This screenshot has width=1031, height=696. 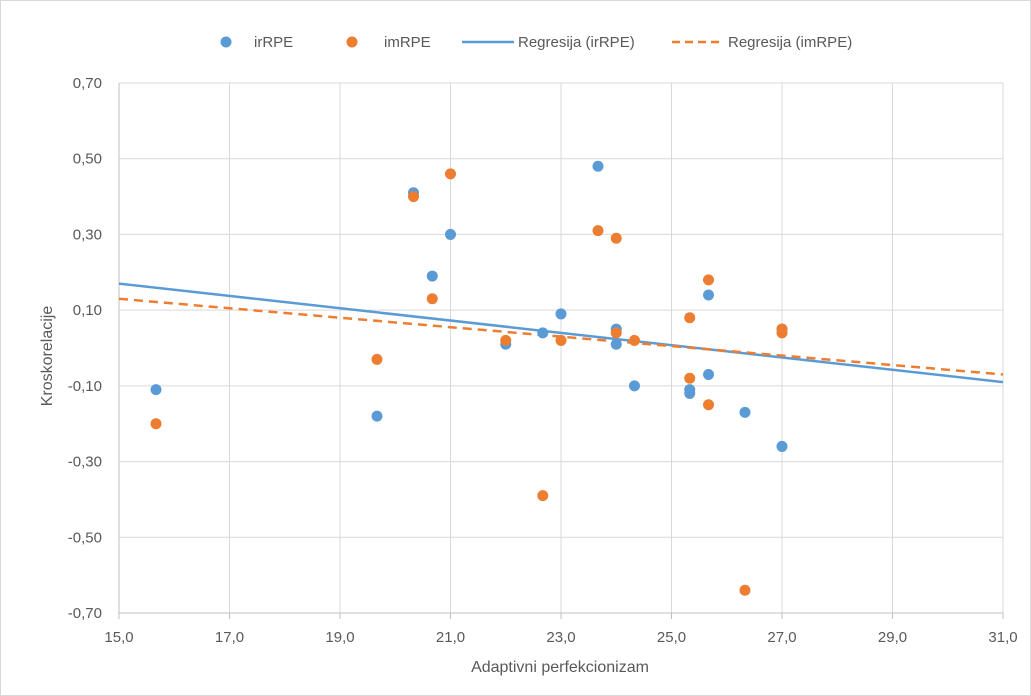 What do you see at coordinates (561, 333) in the screenshot?
I see `regression-irRPE-line` at bounding box center [561, 333].